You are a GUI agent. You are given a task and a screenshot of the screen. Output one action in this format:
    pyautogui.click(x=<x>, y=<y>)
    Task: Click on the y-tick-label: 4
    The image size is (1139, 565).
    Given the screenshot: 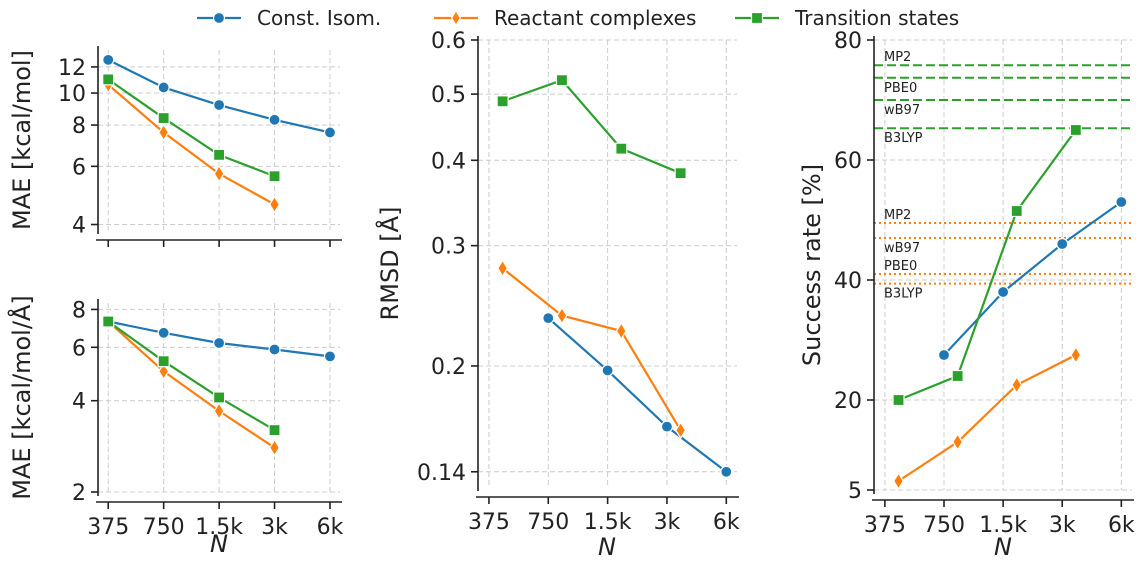 What is the action you would take?
    pyautogui.click(x=79, y=226)
    